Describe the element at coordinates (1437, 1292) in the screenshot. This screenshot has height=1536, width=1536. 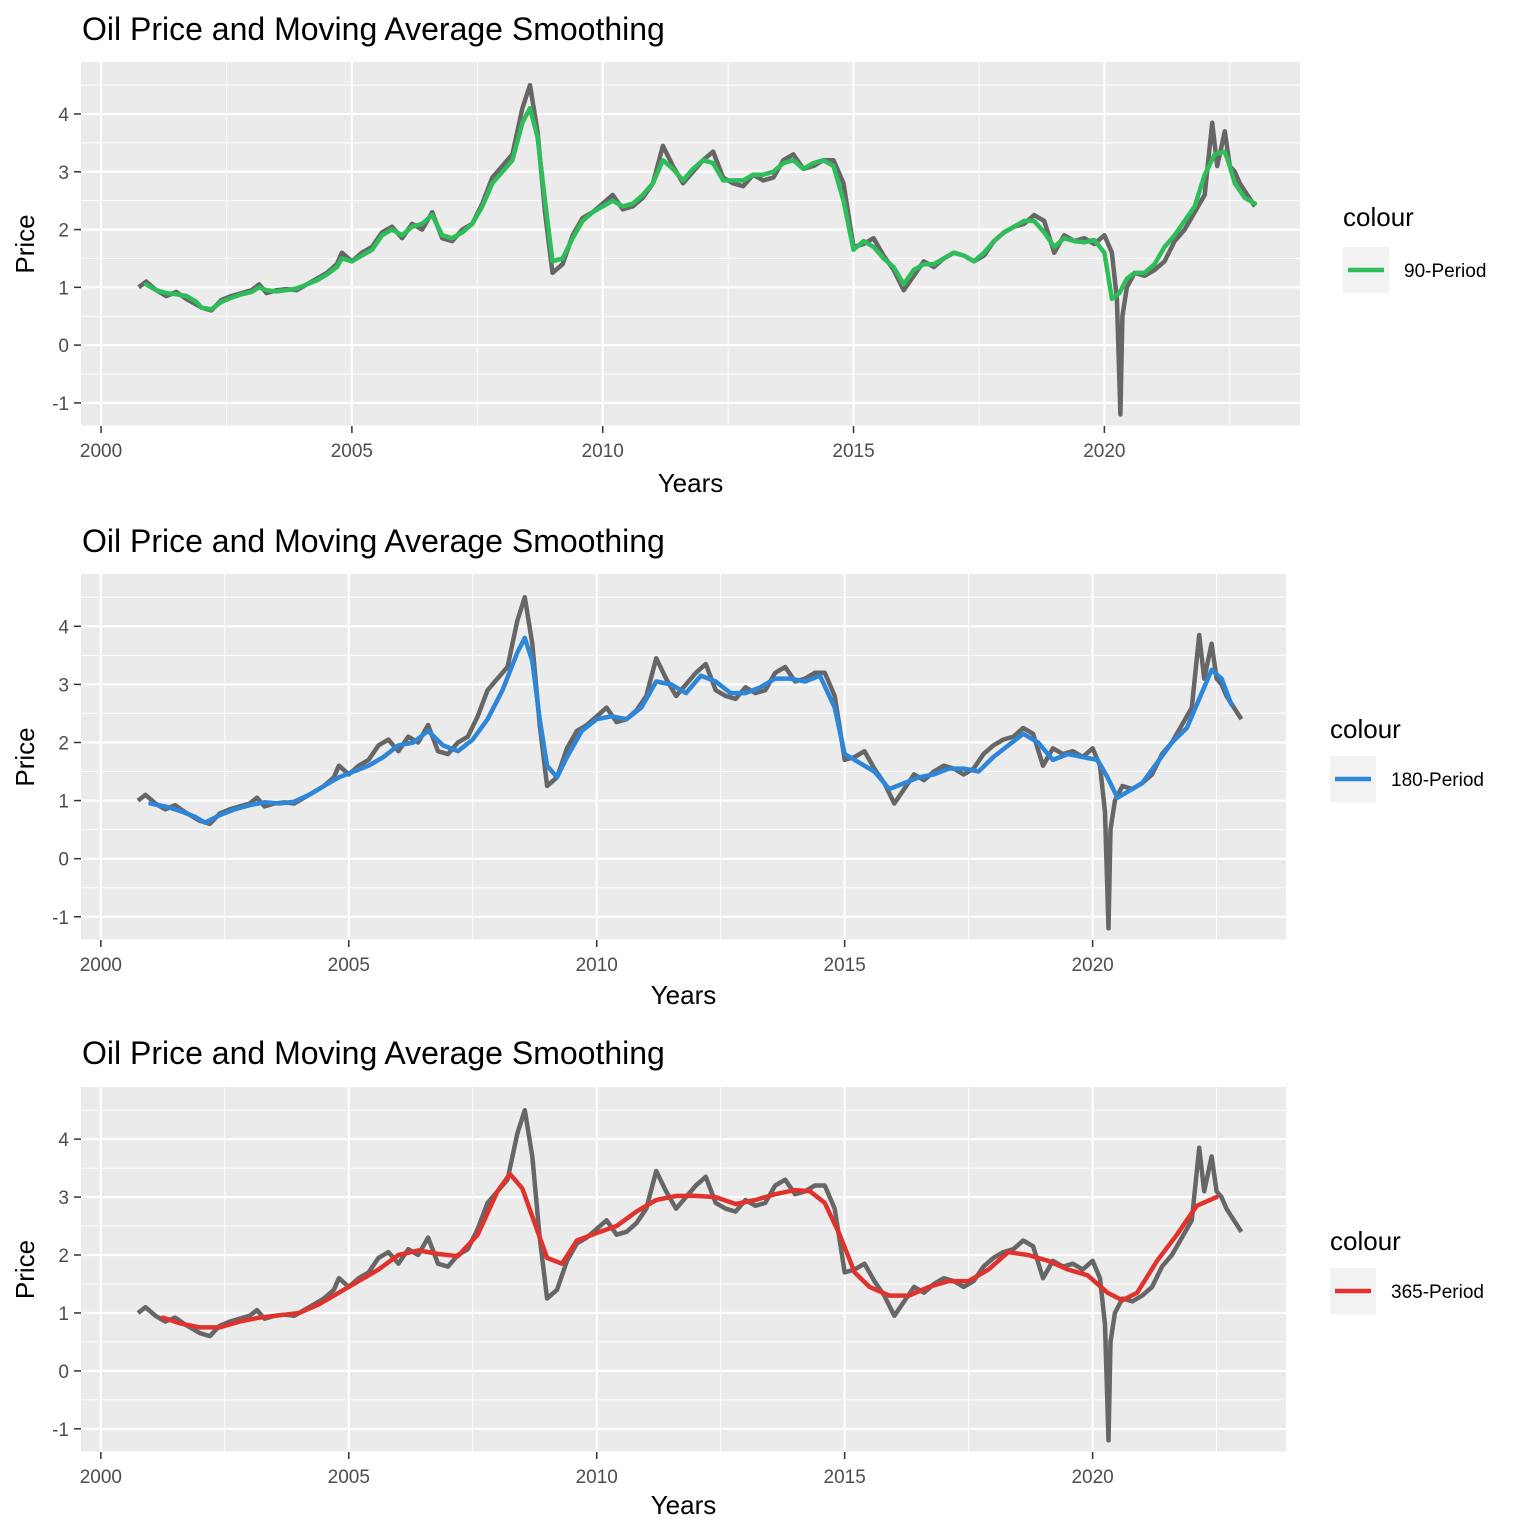
I see `legend-label: 365-Period` at that location.